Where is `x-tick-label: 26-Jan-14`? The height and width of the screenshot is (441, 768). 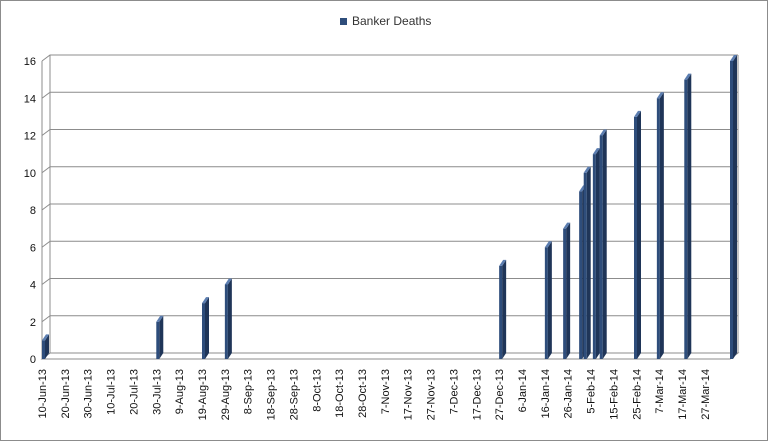 x-tick-label: 26-Jan-14 is located at coordinates (569, 394).